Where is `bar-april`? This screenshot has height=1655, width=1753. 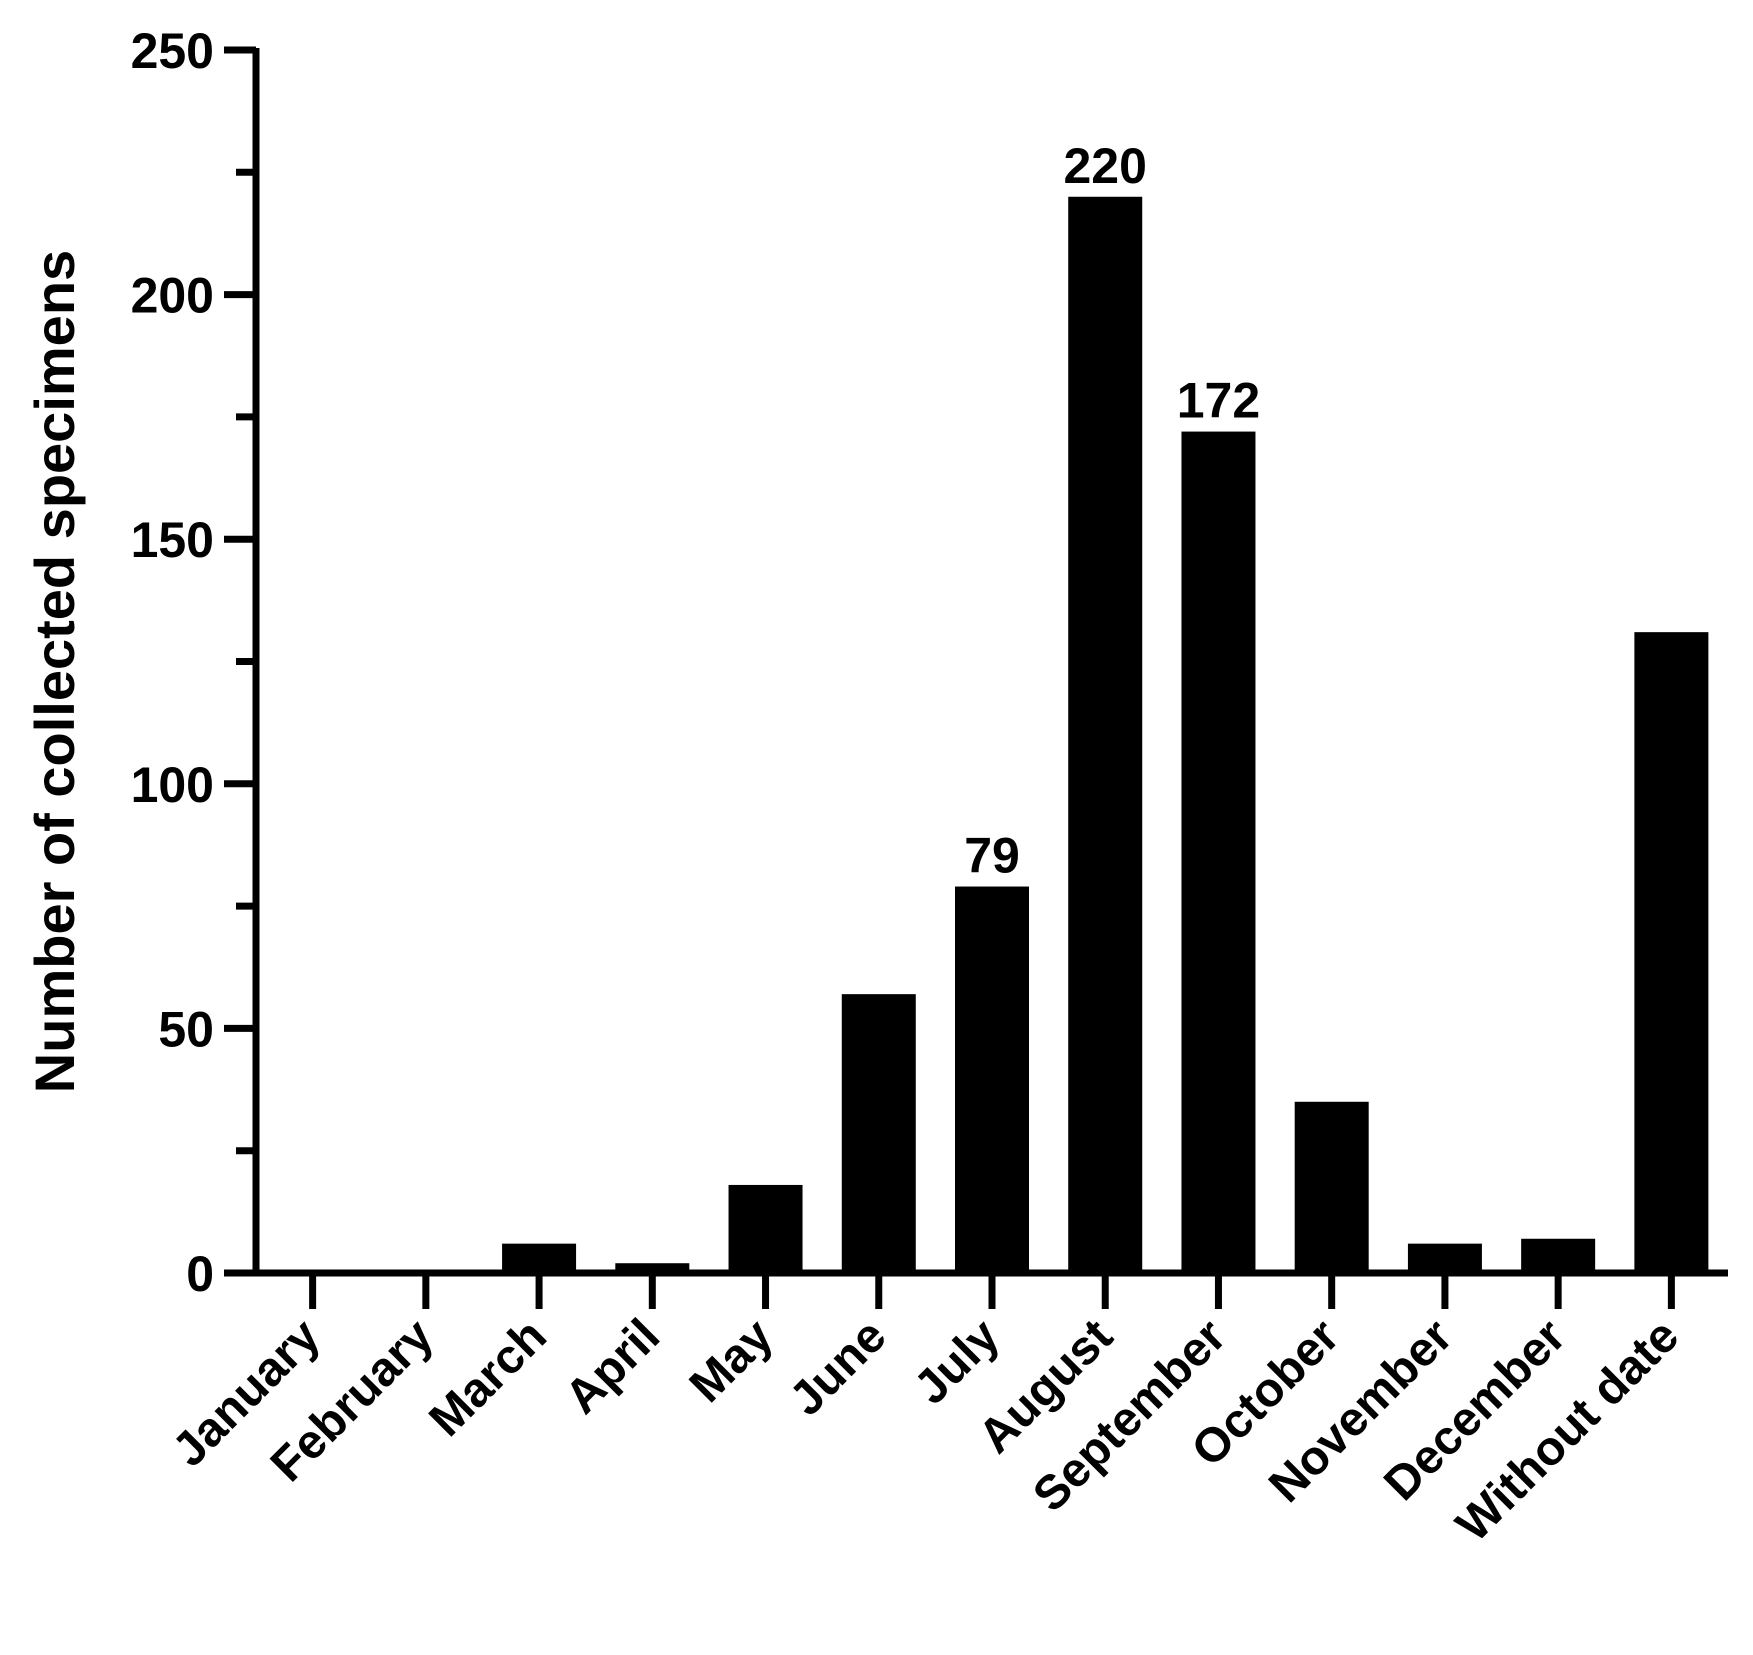
bar-april is located at coordinates (652, 1268).